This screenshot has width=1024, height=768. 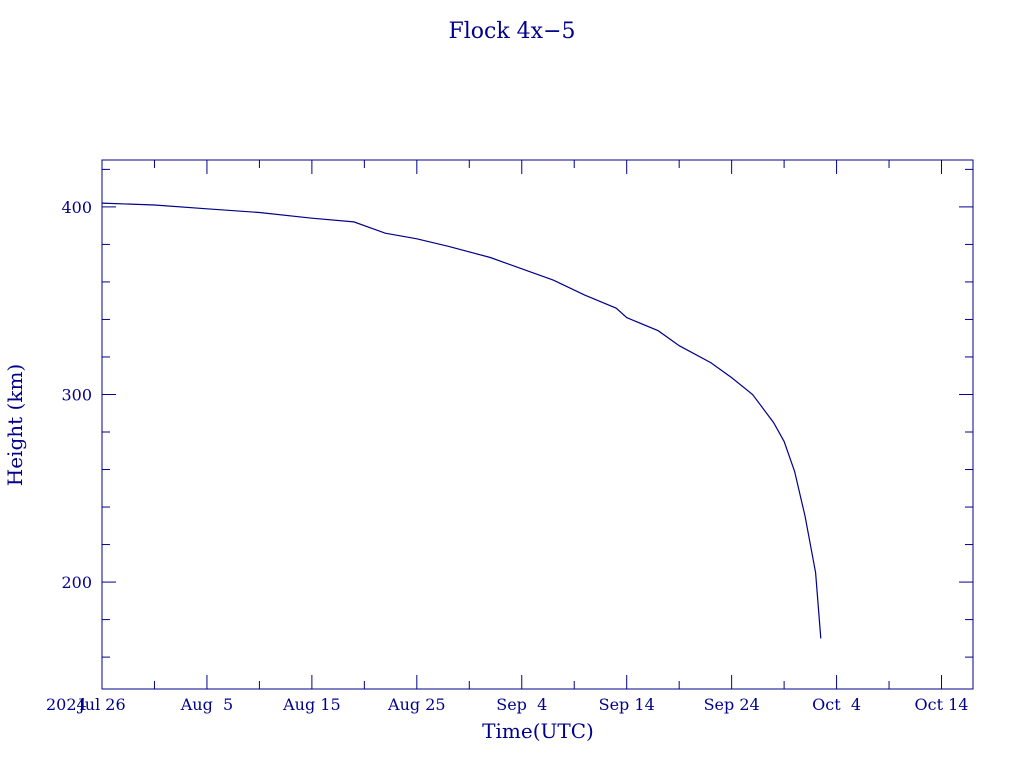 What do you see at coordinates (311, 704) in the screenshot?
I see `x-tick-label: Aug 15` at bounding box center [311, 704].